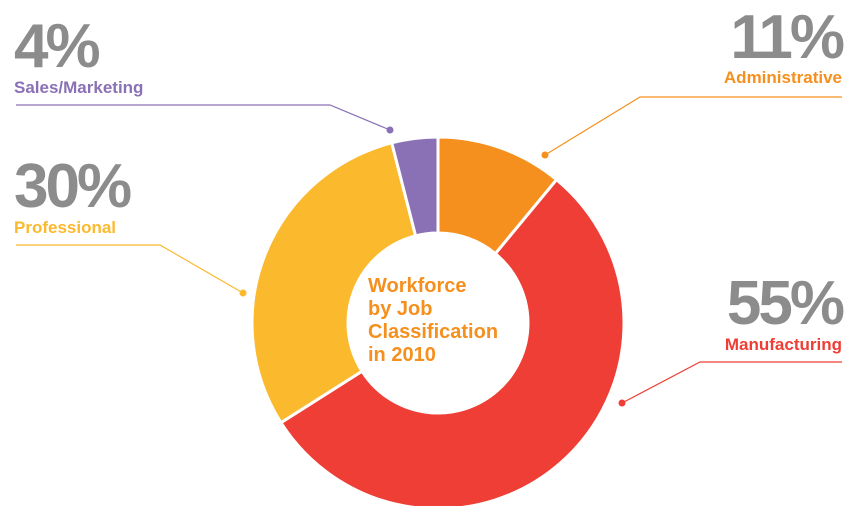  Describe the element at coordinates (56, 46) in the screenshot. I see `percent-label: 4%` at that location.